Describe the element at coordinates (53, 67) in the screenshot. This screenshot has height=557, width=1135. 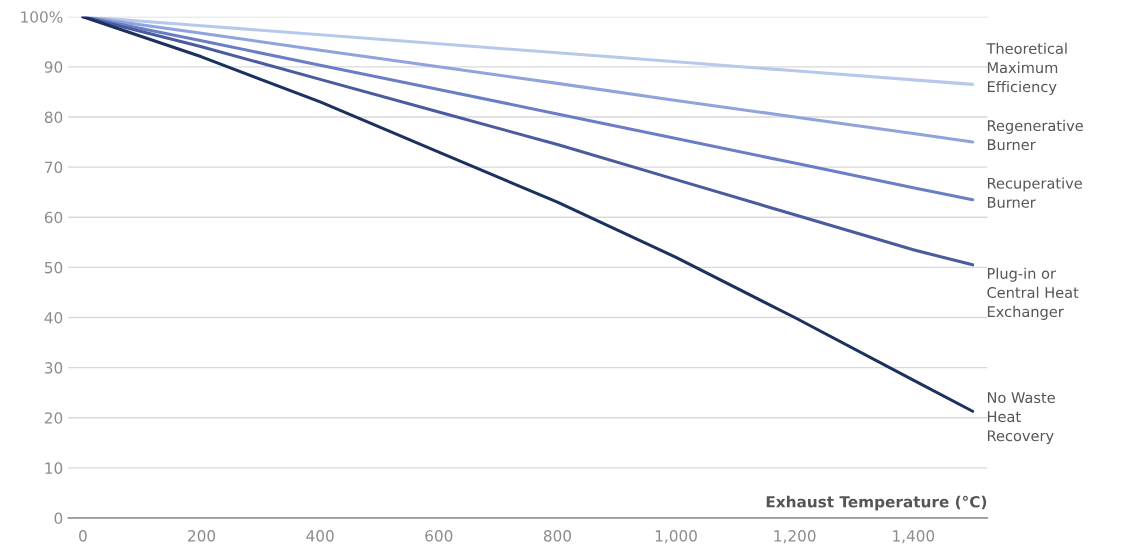
I see `y-tick-label: 90` at that location.